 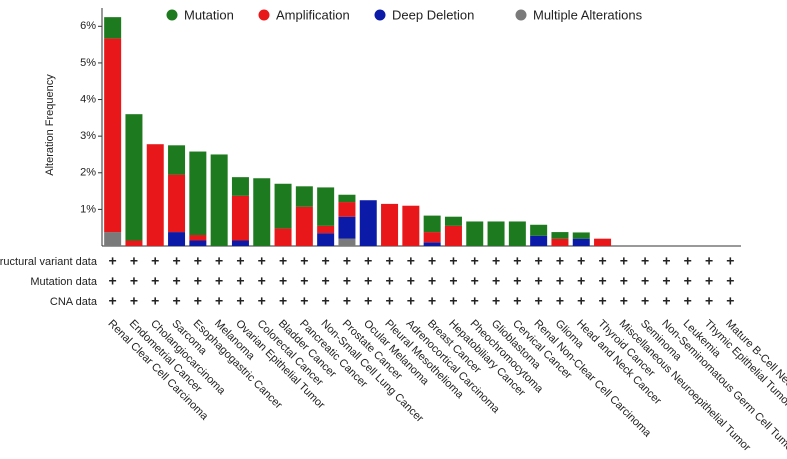 I want to click on y-tick-label: 5%, so click(x=88, y=63).